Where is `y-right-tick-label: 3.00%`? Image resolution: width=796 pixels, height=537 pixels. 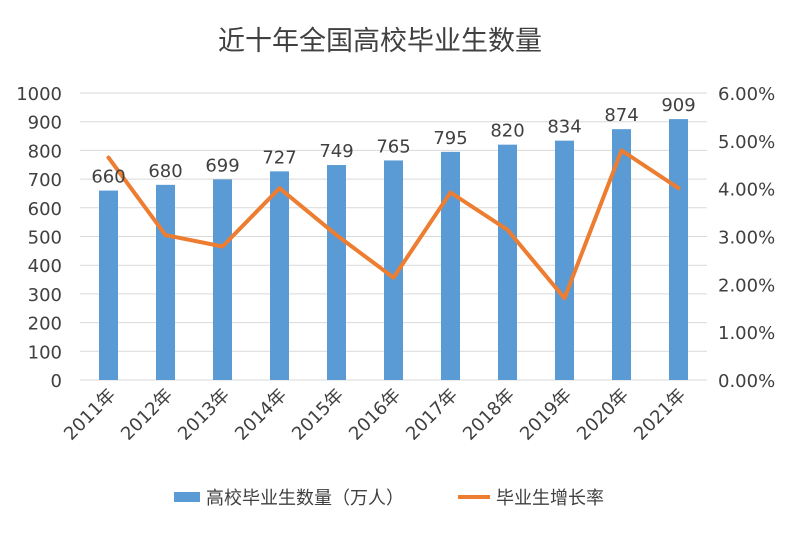
y-right-tick-label: 3.00% is located at coordinates (746, 238).